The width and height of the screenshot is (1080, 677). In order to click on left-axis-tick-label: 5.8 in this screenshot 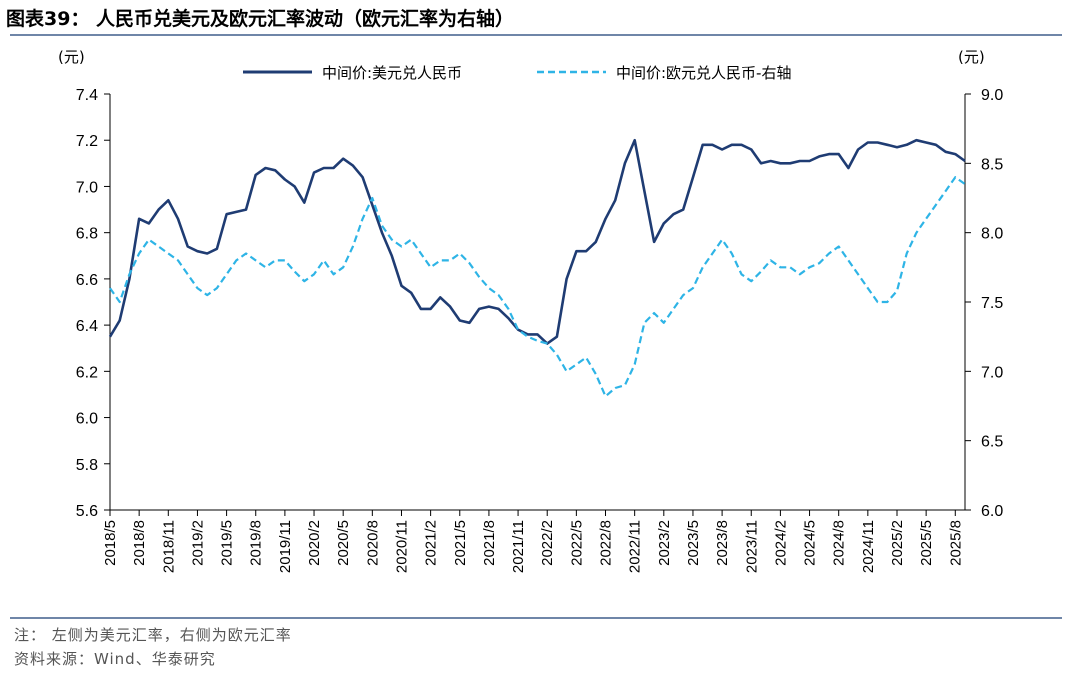, I will do `click(87, 465)`.